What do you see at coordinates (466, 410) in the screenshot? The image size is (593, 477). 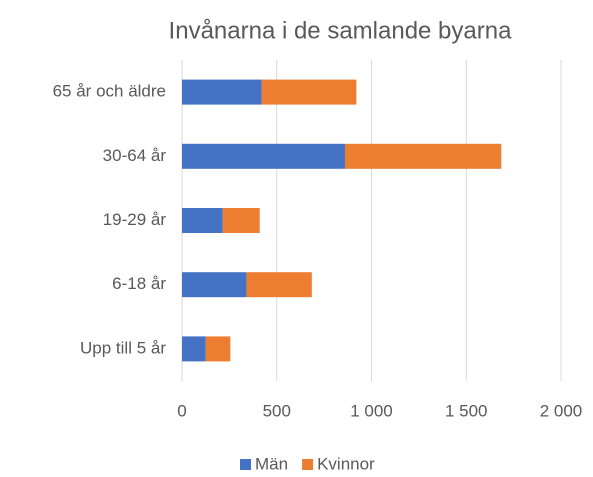 I see `x-tick-label: 1 500` at bounding box center [466, 410].